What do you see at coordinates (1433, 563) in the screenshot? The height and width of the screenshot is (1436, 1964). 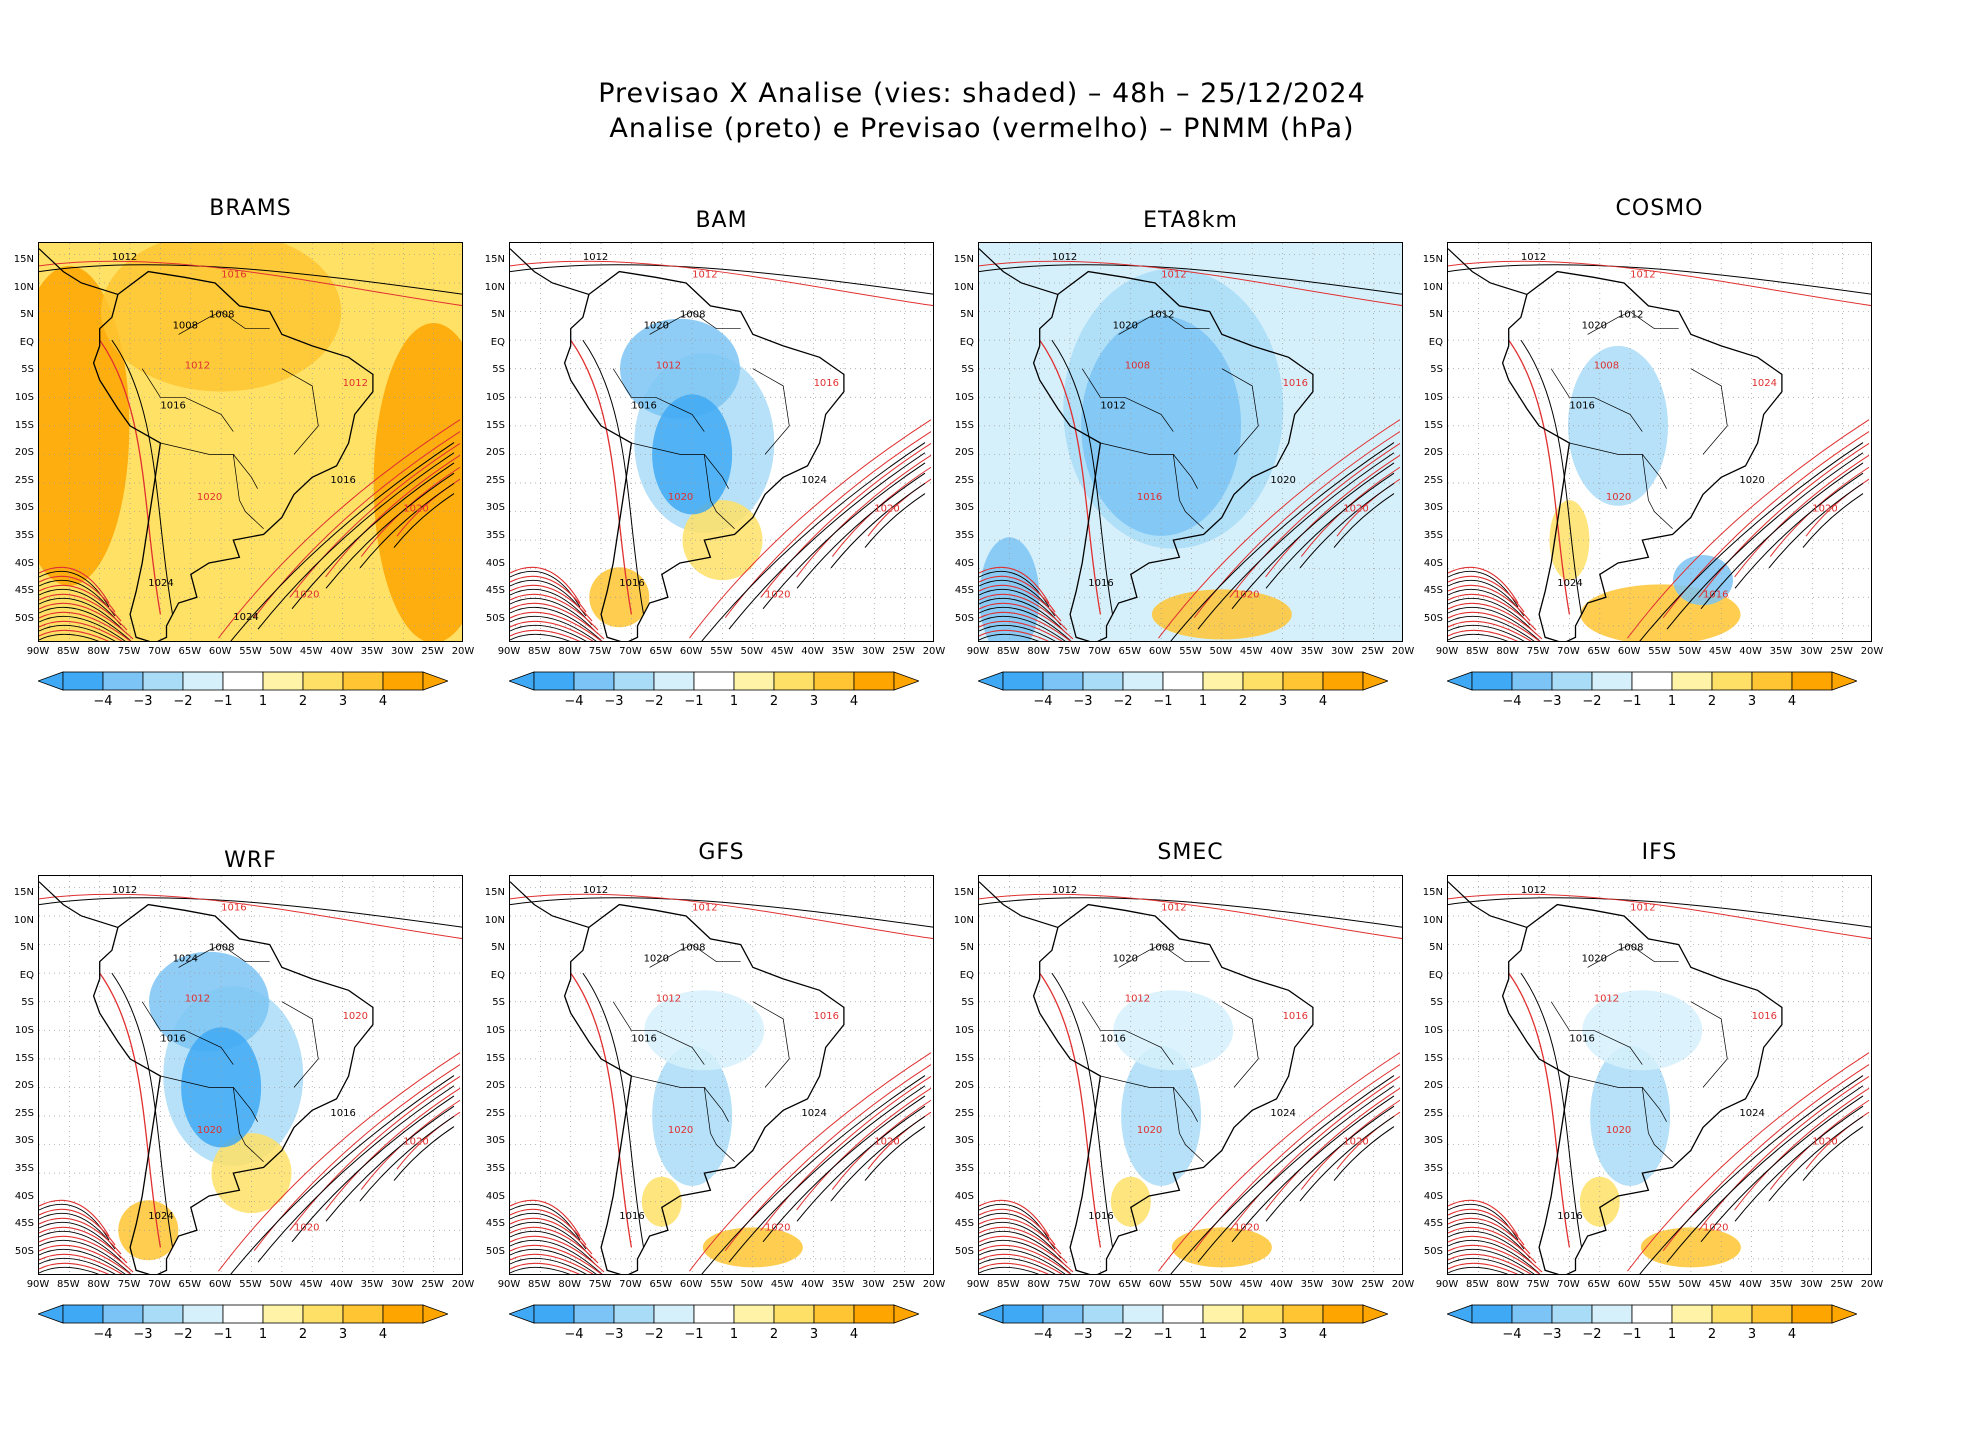 I see `lat-tick-label: 40S` at bounding box center [1433, 563].